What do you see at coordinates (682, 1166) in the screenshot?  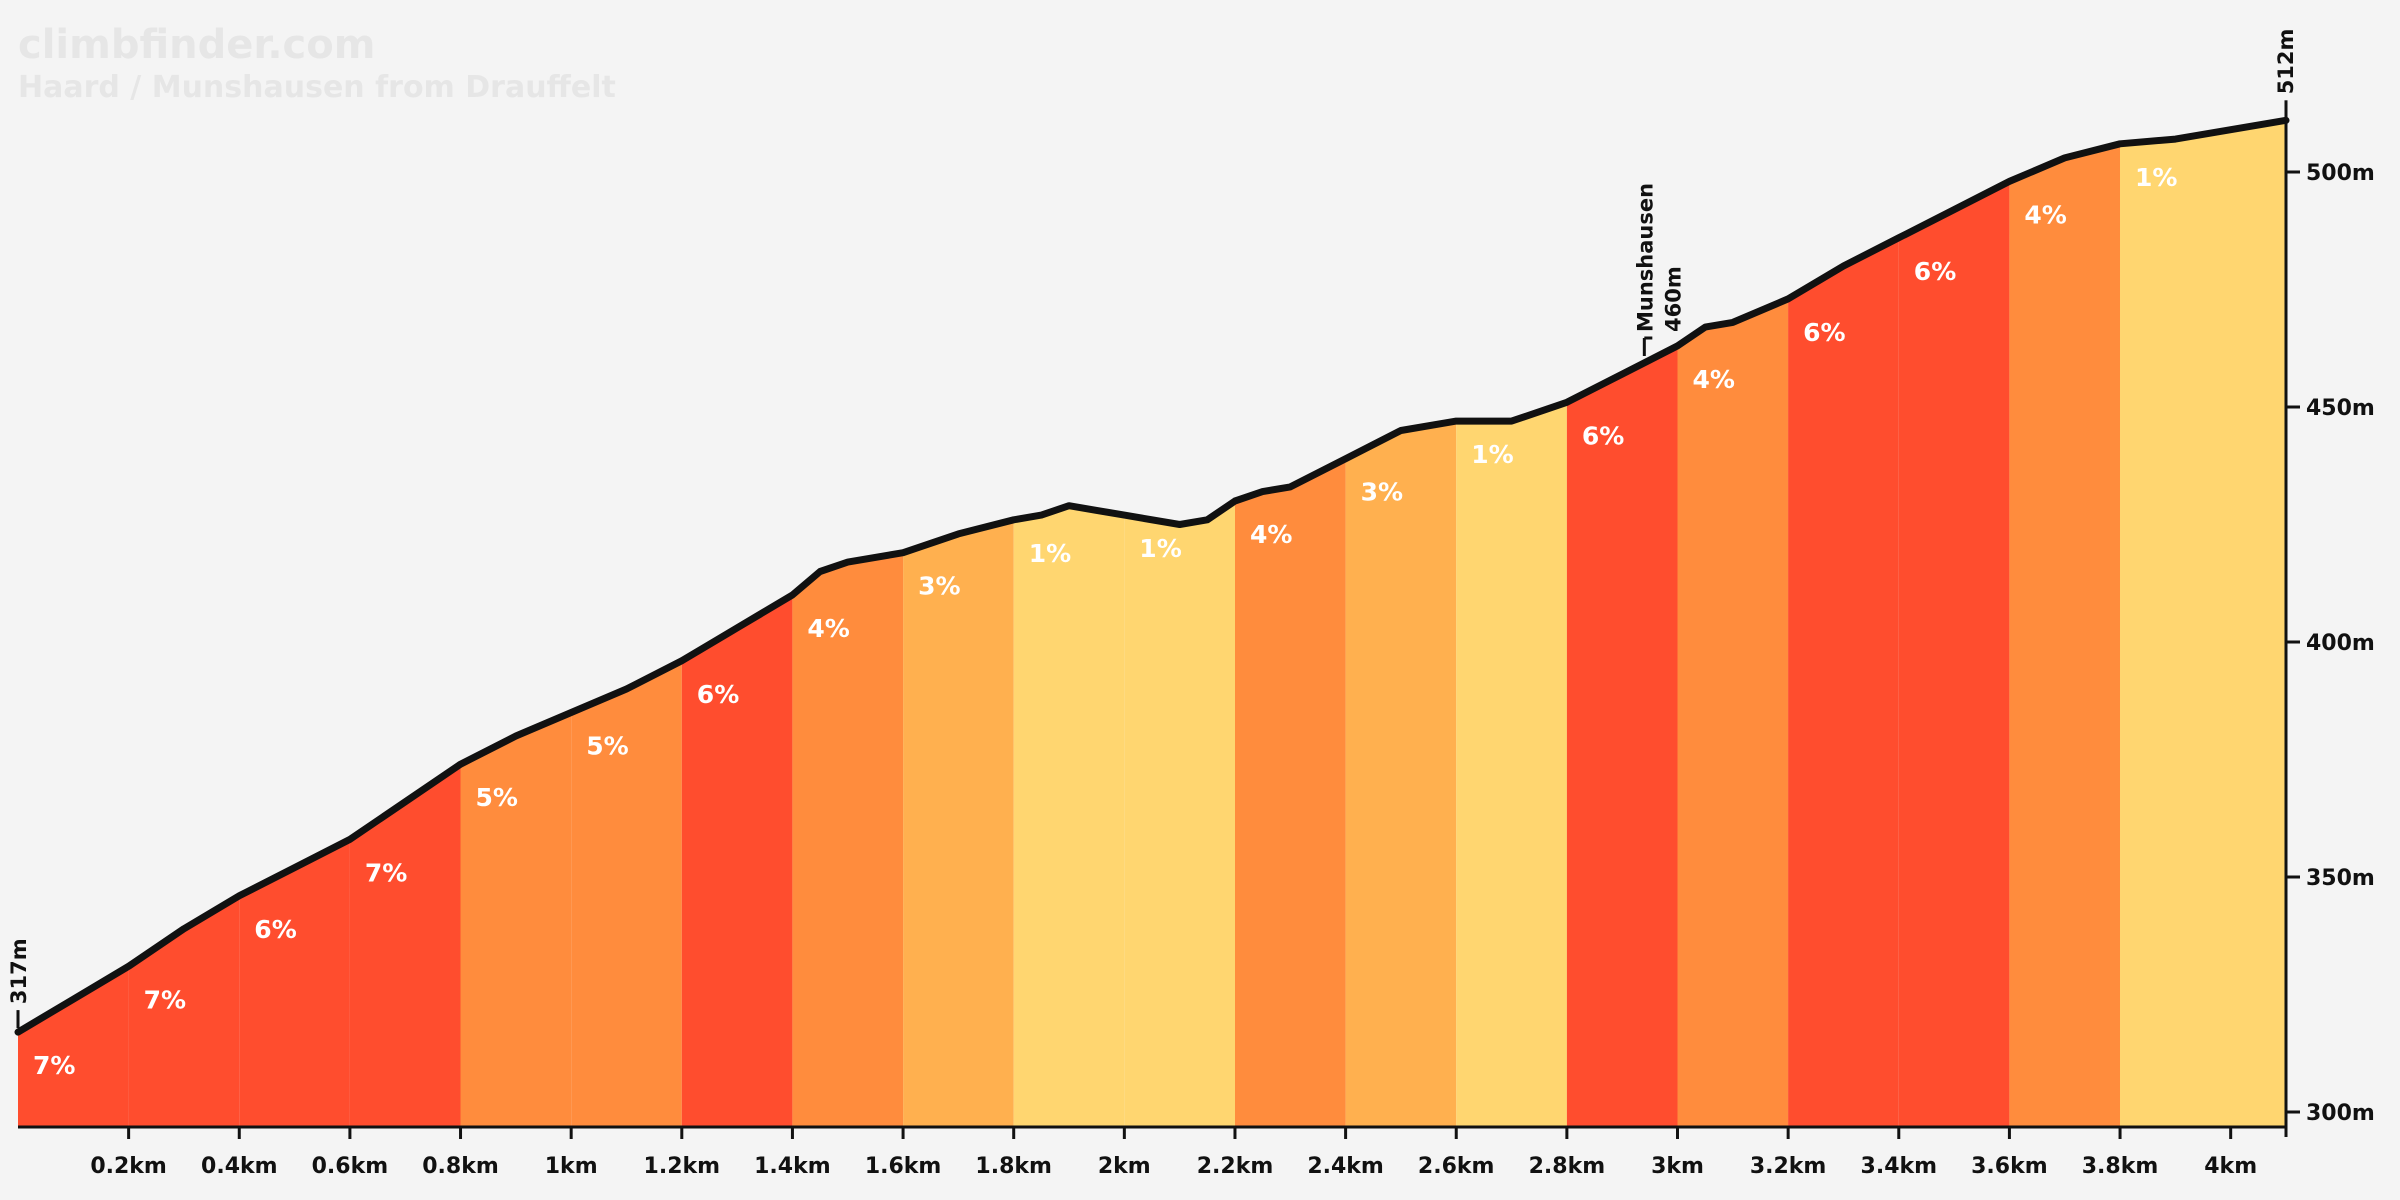 I see `x-tick-label: 1.2km` at bounding box center [682, 1166].